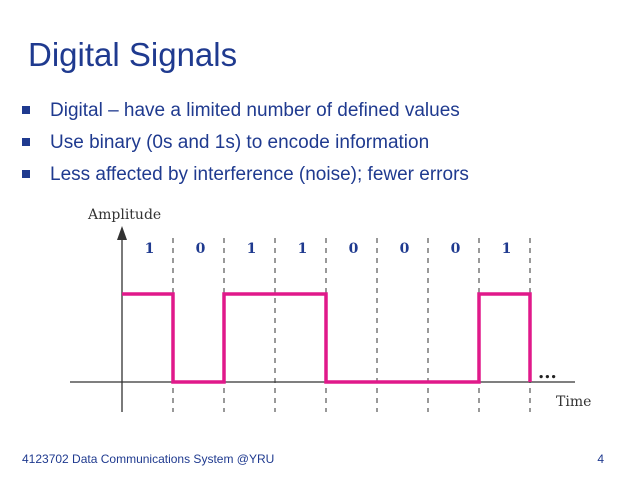 The image size is (638, 478). What do you see at coordinates (573, 402) in the screenshot?
I see `x-axis-label: Time` at bounding box center [573, 402].